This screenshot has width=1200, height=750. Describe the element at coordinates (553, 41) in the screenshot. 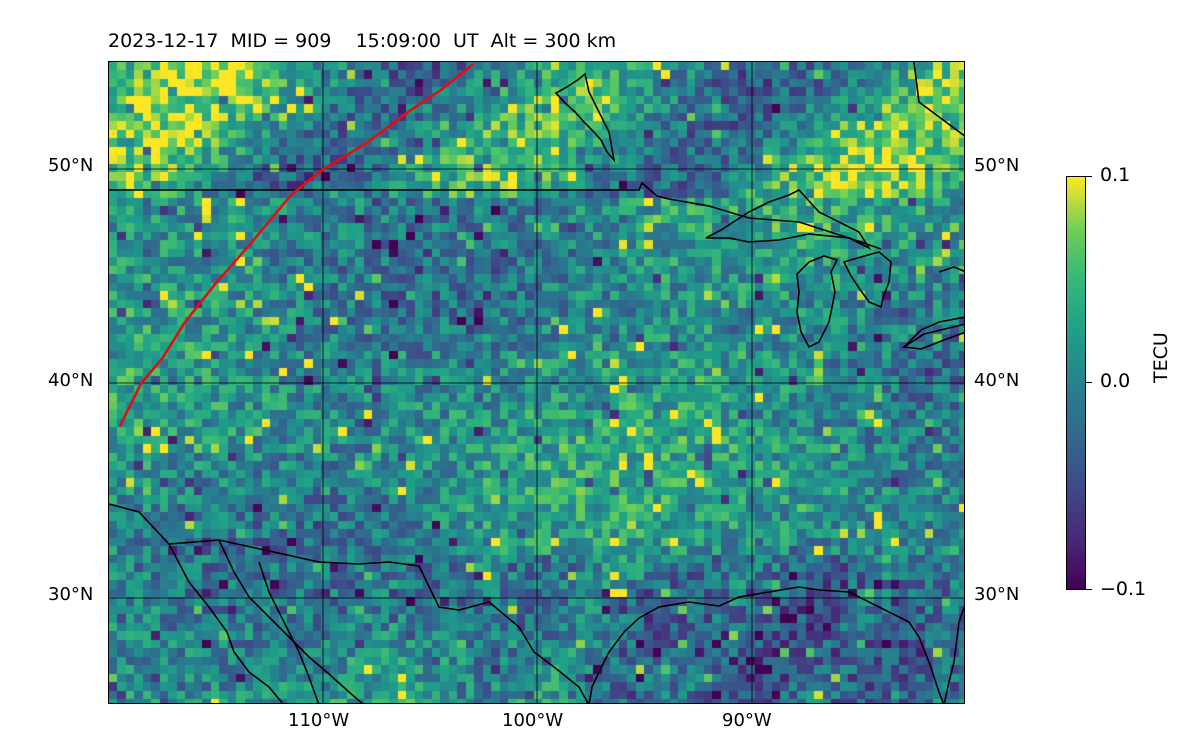

I see `title-alt: Alt = 300 km` at that location.